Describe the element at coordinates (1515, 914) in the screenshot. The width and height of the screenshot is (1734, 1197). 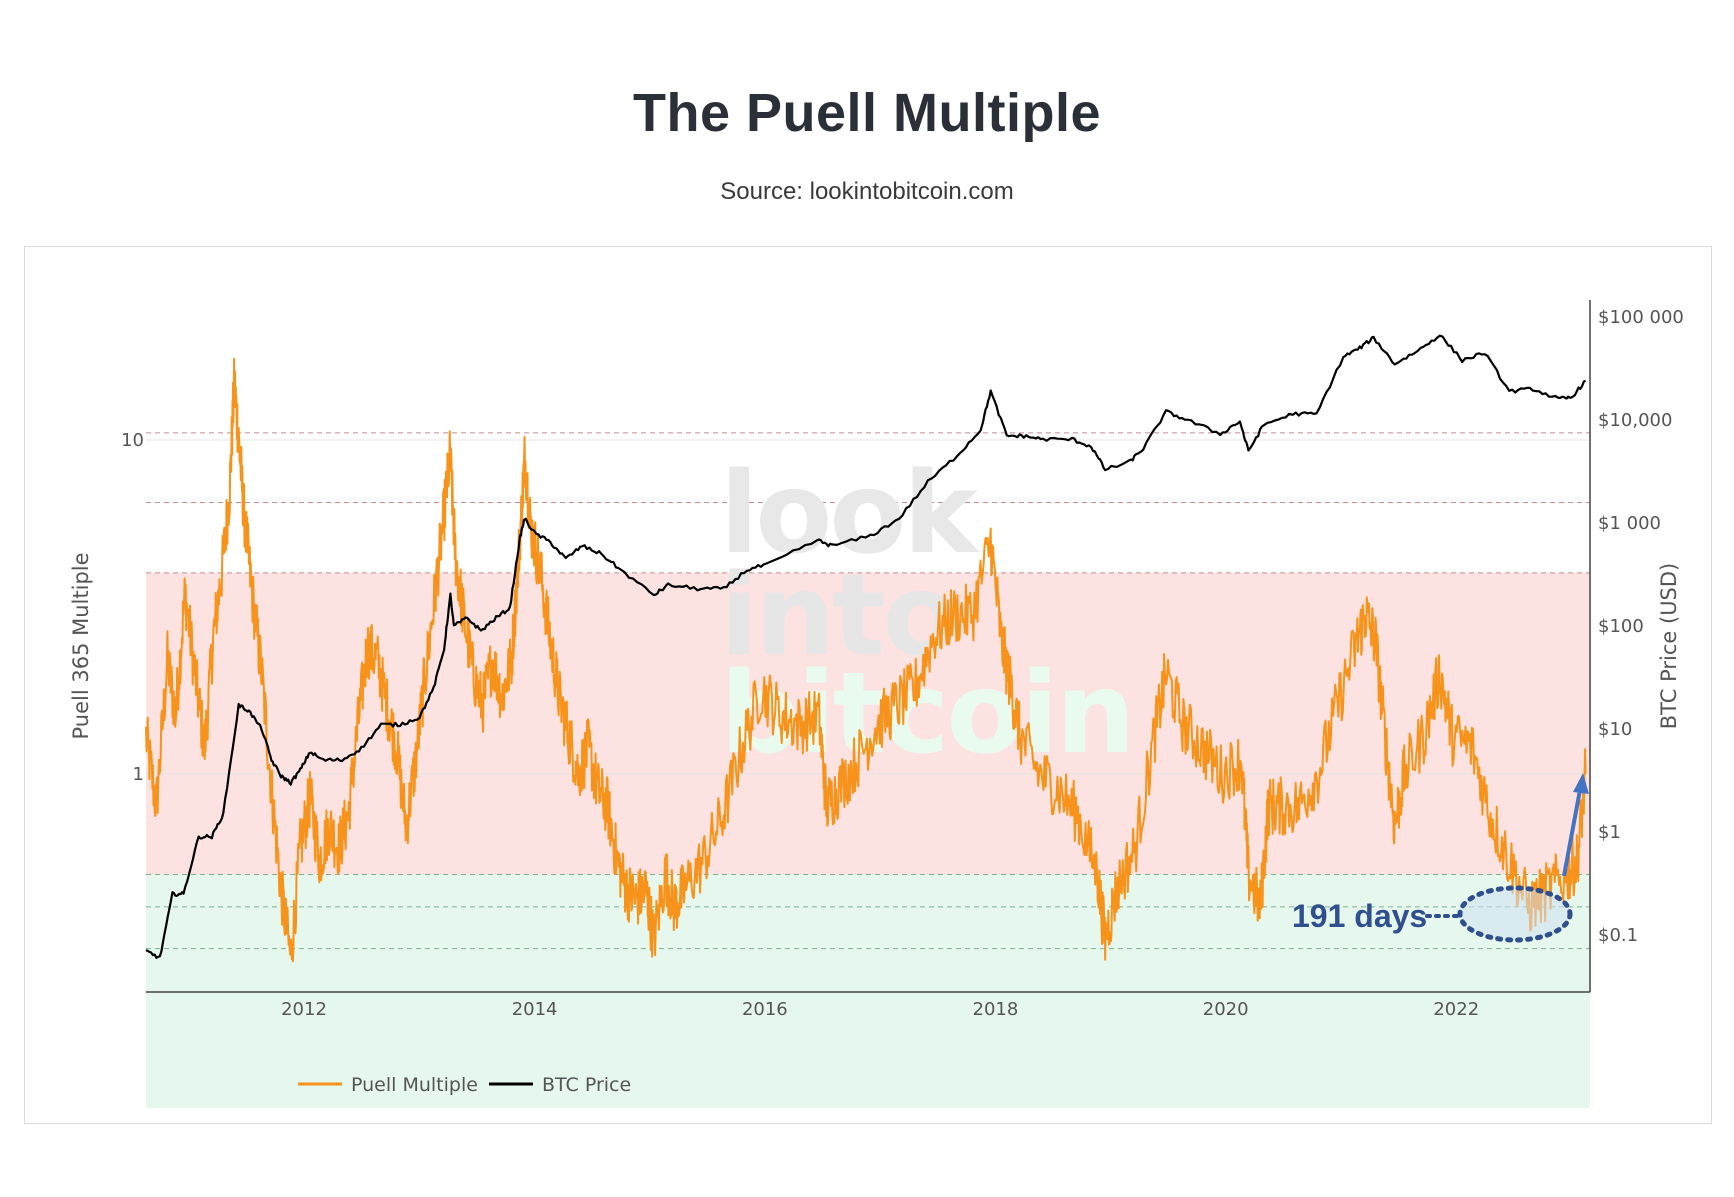
I see `annotation-ellipse` at that location.